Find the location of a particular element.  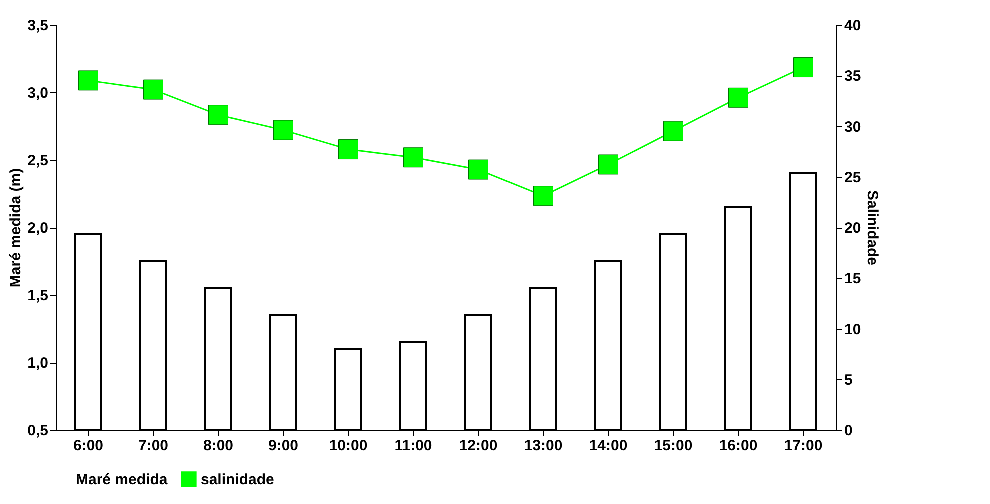

y-tick-label: 2,0 is located at coordinates (38, 228).